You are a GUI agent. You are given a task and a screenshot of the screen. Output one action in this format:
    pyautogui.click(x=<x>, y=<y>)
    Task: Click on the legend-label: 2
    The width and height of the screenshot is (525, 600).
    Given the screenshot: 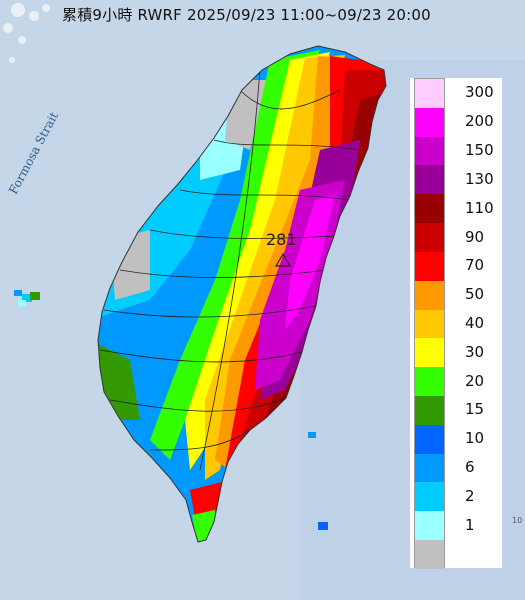 What is the action you would take?
    pyautogui.click(x=470, y=495)
    